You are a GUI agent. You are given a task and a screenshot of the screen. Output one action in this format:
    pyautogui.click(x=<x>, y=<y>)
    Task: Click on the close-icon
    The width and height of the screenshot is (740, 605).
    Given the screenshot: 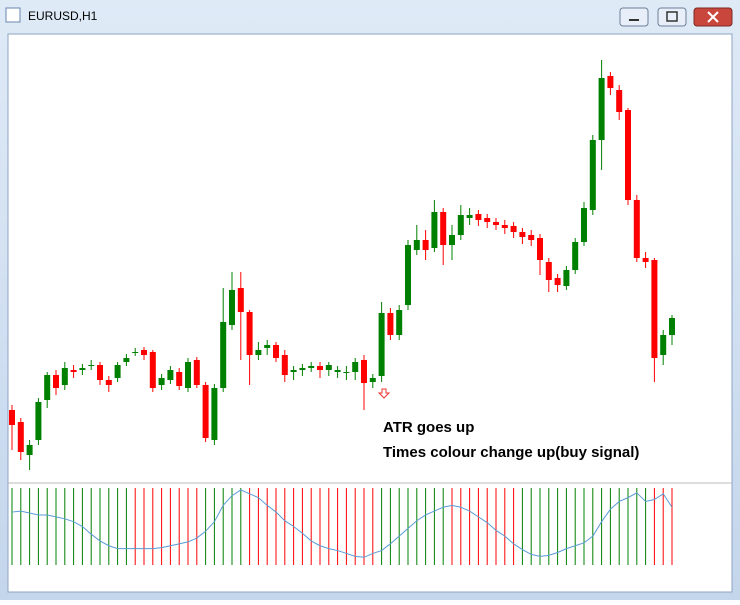 What is the action you would take?
    pyautogui.click(x=713, y=17)
    